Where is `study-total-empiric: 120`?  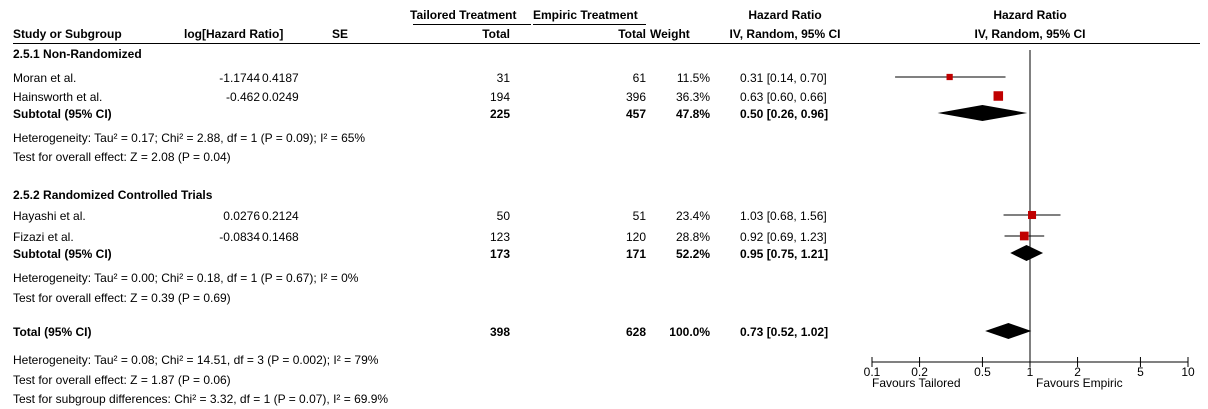 study-total-empiric: 120 is located at coordinates (635, 237).